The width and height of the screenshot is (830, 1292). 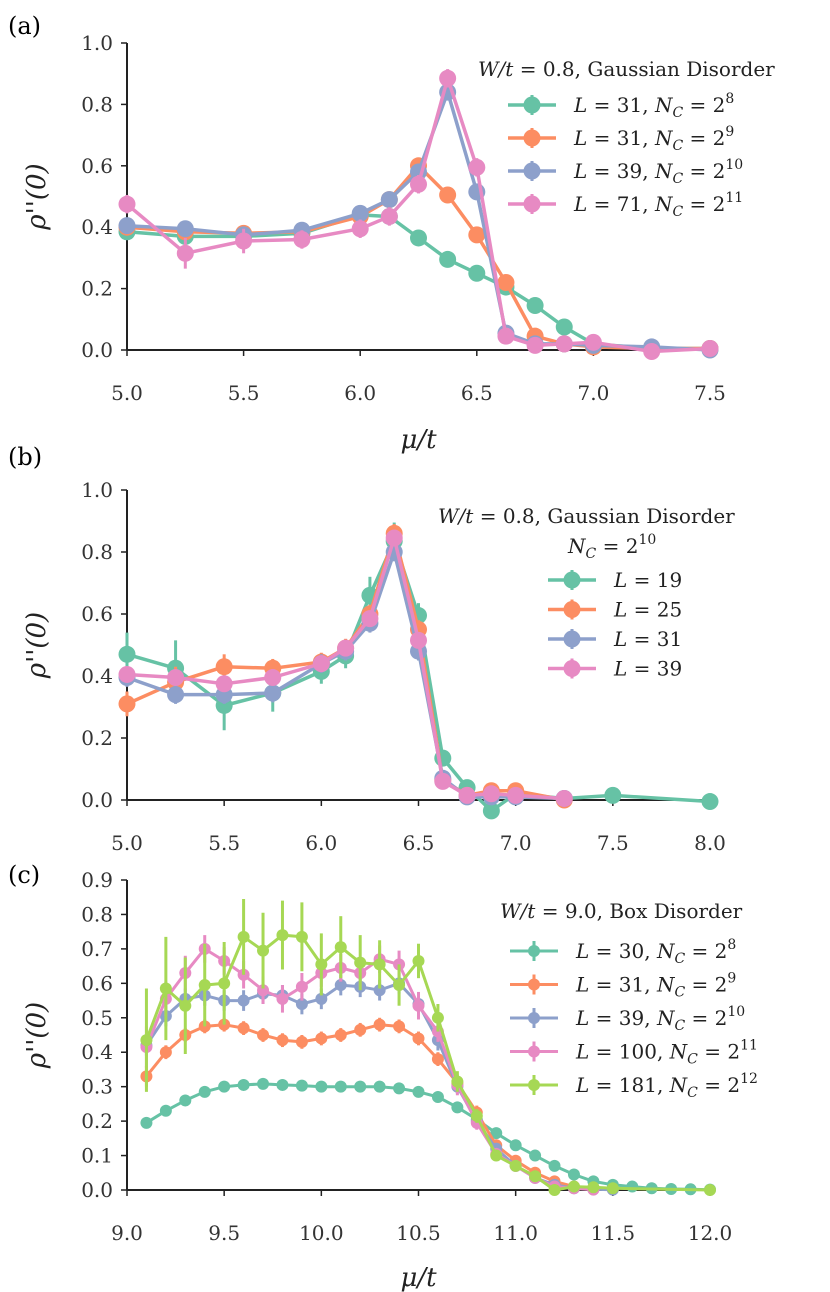 What do you see at coordinates (611, 547) in the screenshot?
I see `legend-title: NC = 210` at bounding box center [611, 547].